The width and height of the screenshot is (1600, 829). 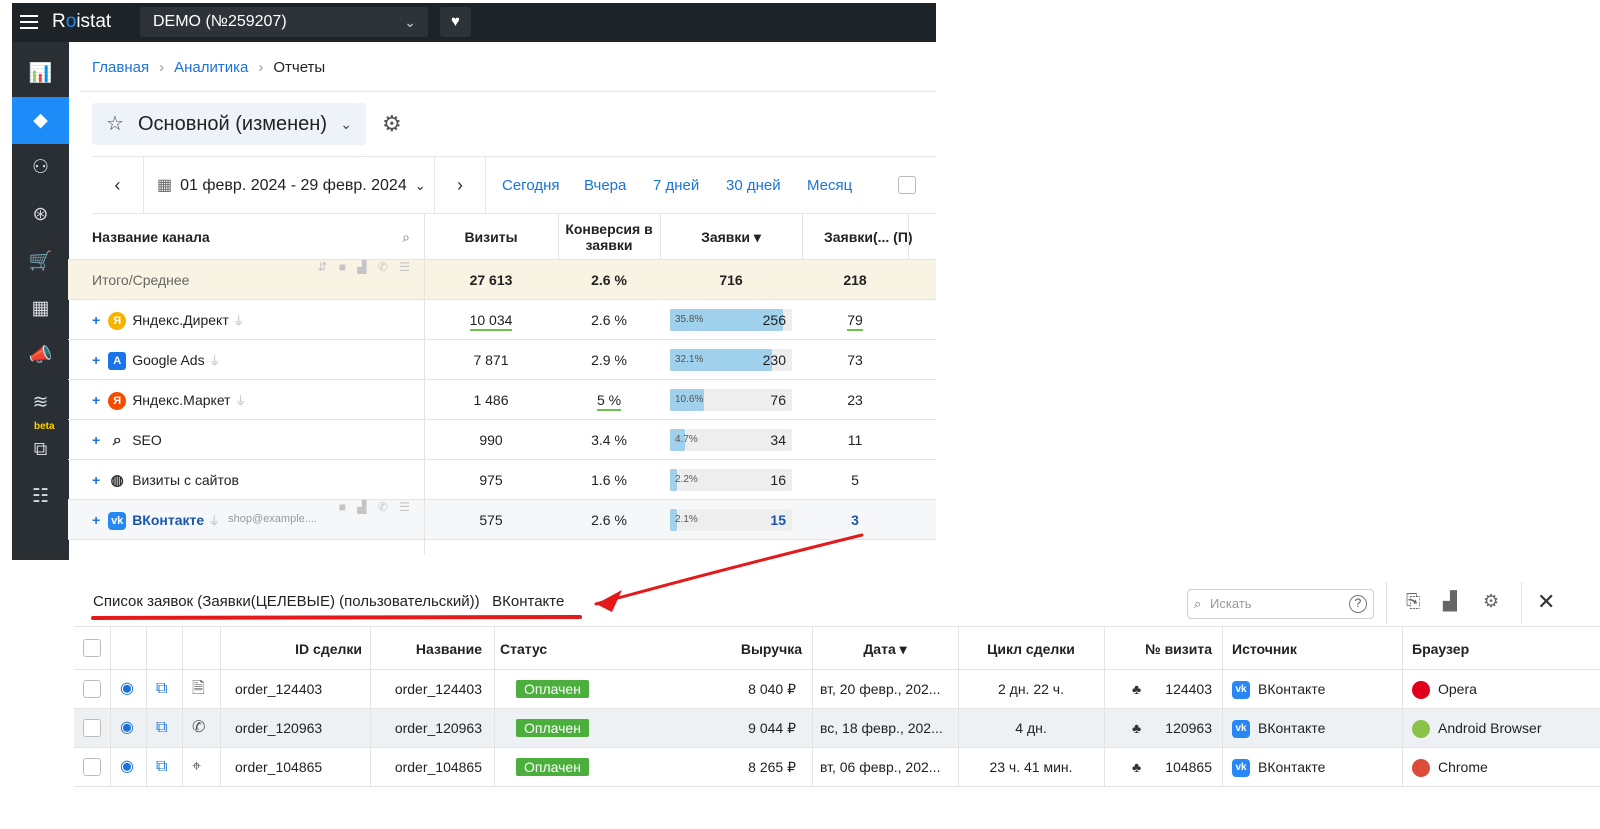 What do you see at coordinates (40, 120) in the screenshot?
I see `layers-icon: ◆` at bounding box center [40, 120].